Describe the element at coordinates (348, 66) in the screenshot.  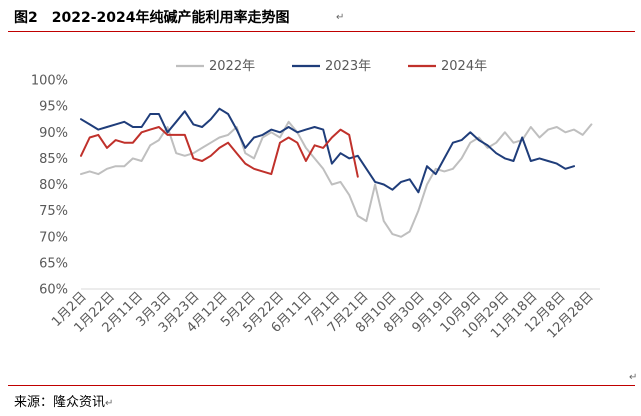
I see `legend-label-2023: 2023年` at that location.